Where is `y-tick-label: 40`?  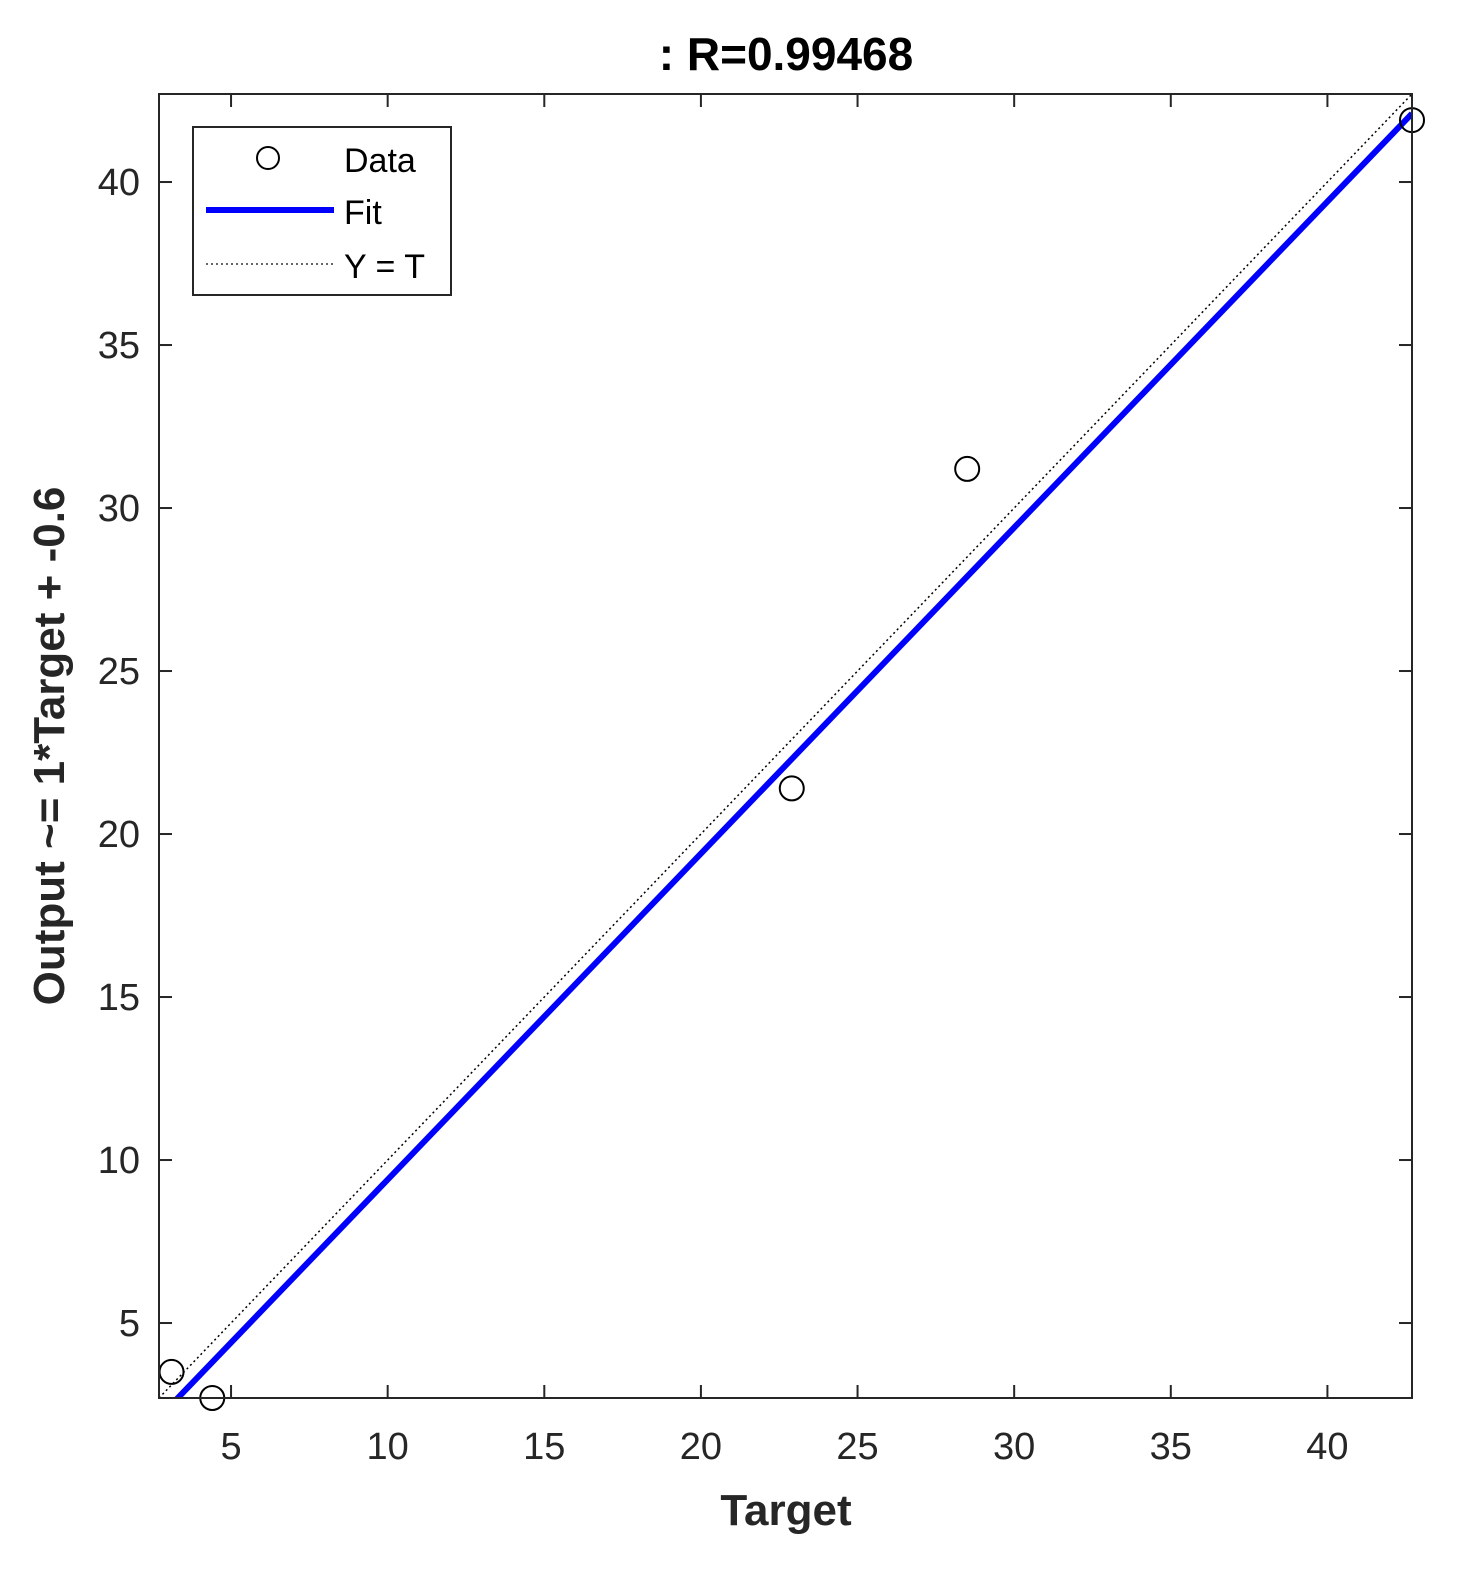
y-tick-label: 40 is located at coordinates (119, 183).